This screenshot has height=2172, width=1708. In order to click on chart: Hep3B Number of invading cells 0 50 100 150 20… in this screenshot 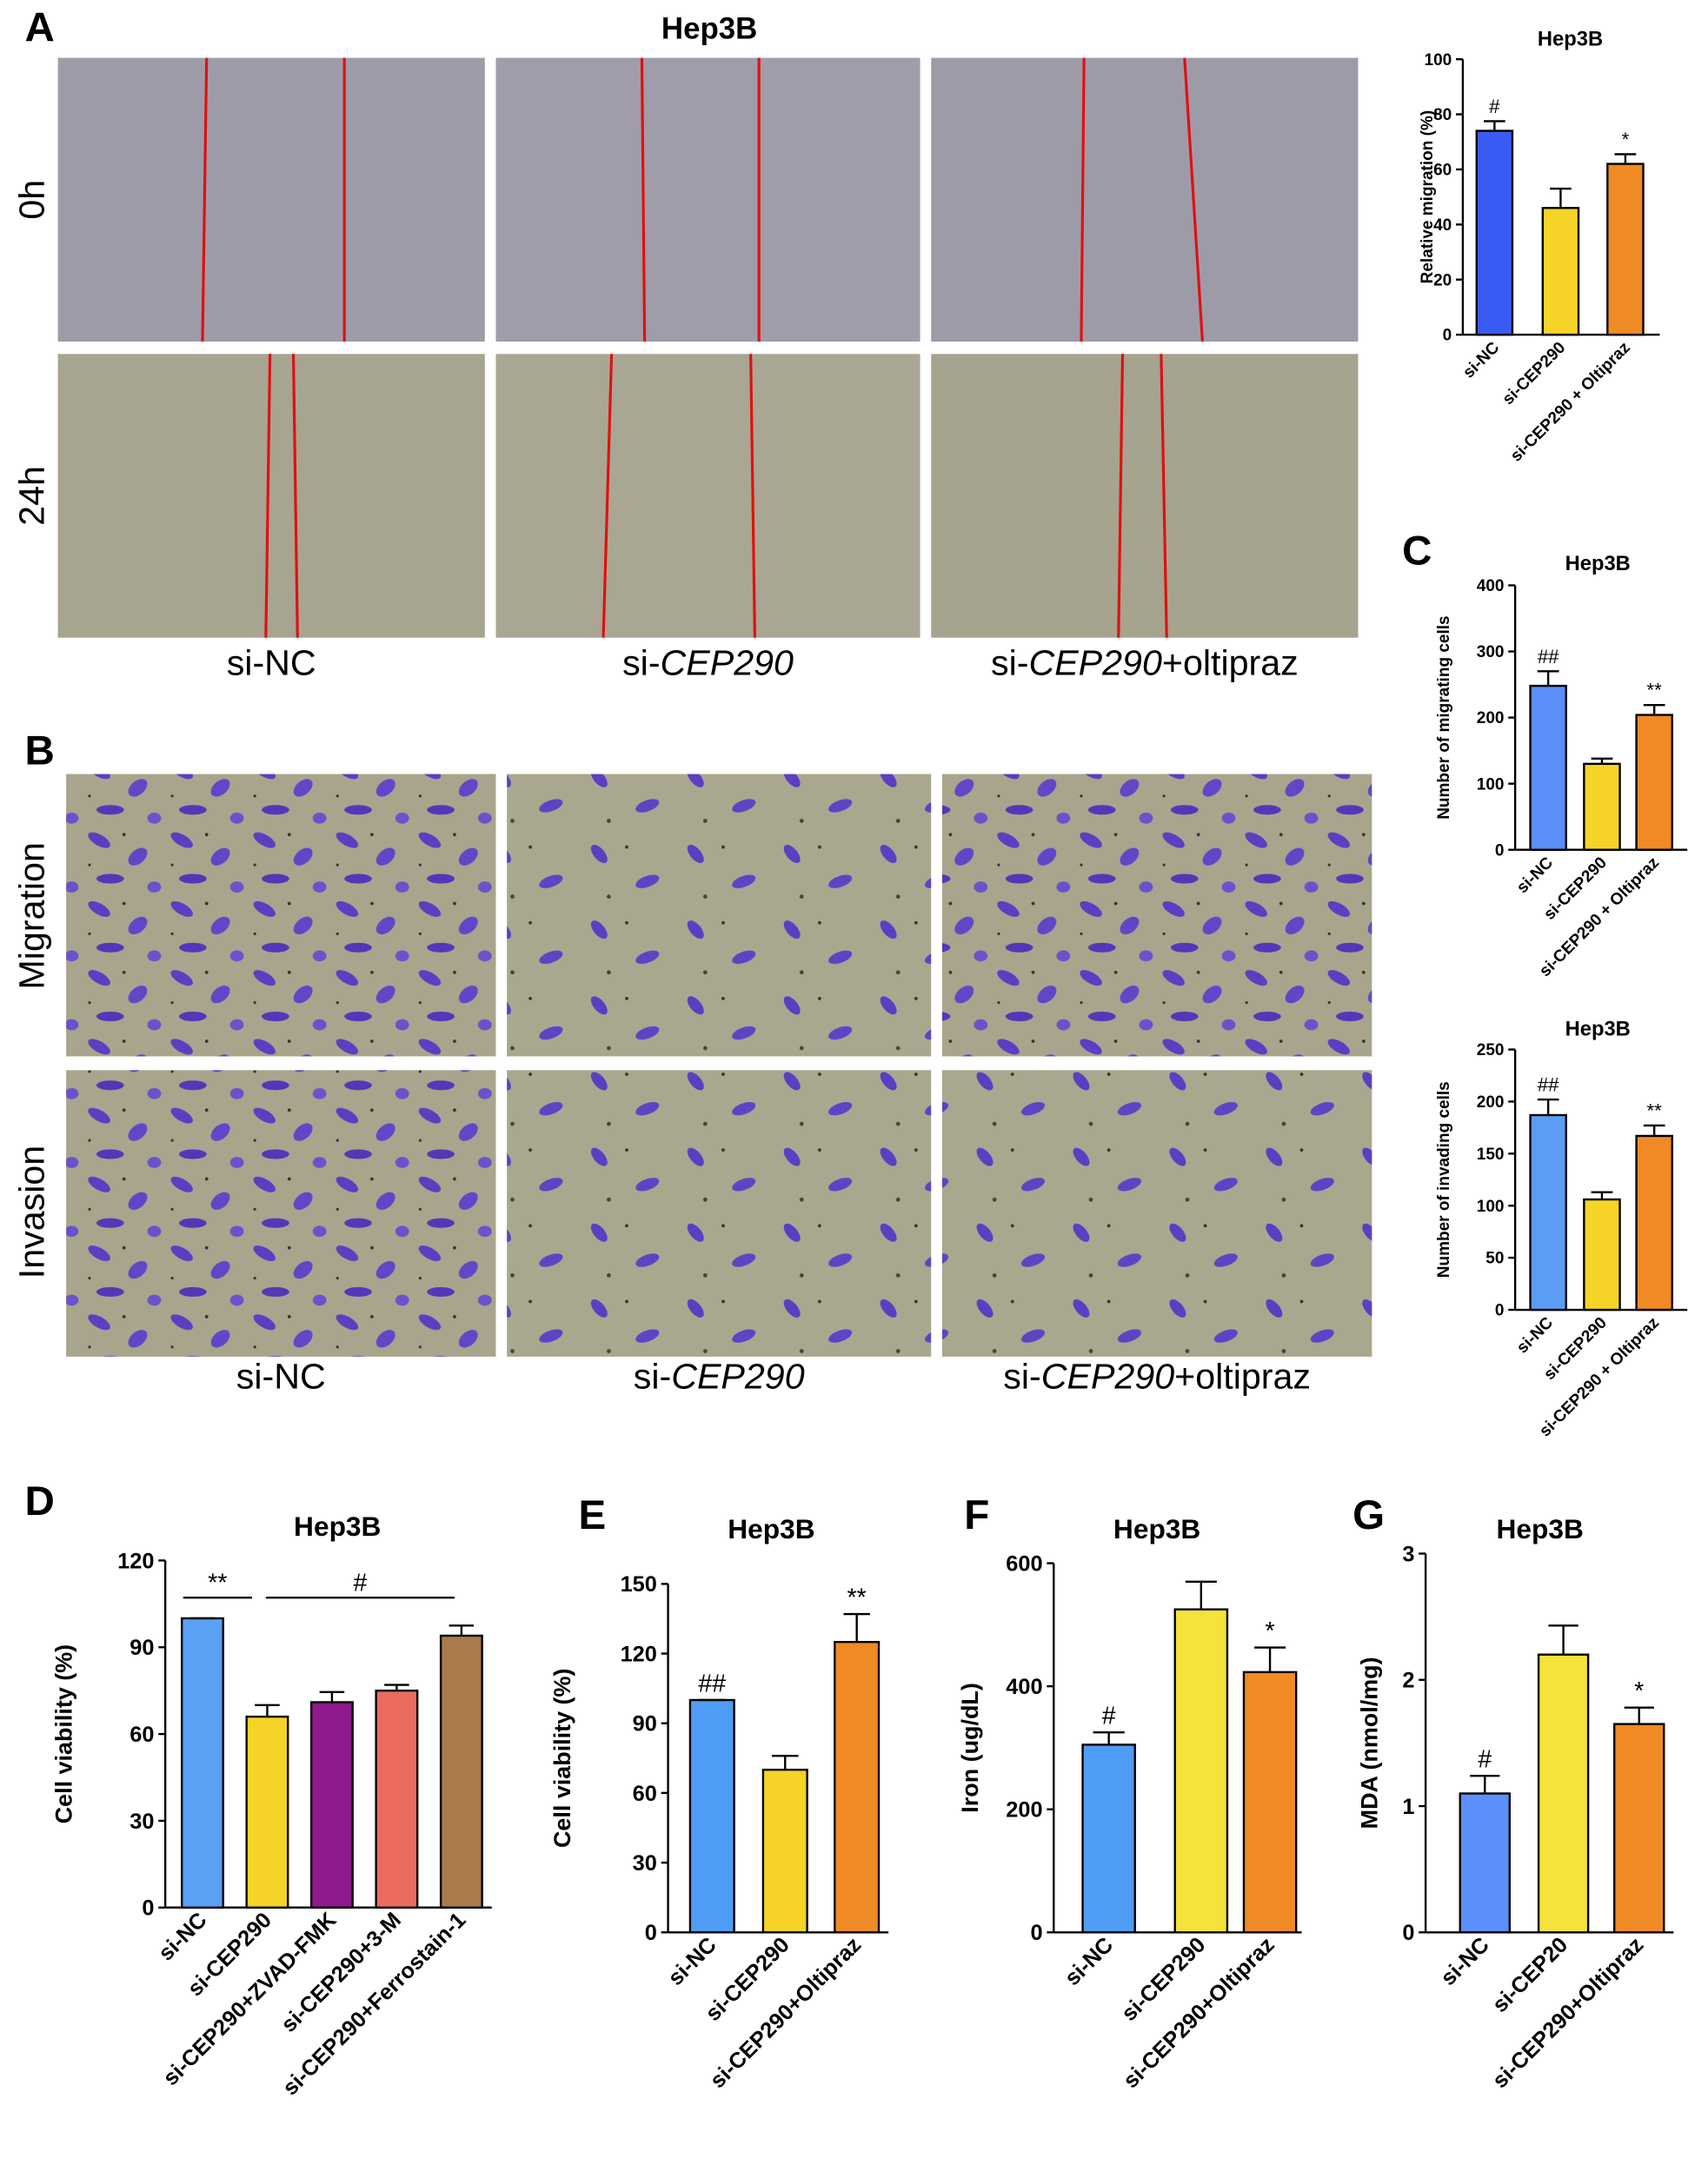, I will do `click(1561, 1229)`.